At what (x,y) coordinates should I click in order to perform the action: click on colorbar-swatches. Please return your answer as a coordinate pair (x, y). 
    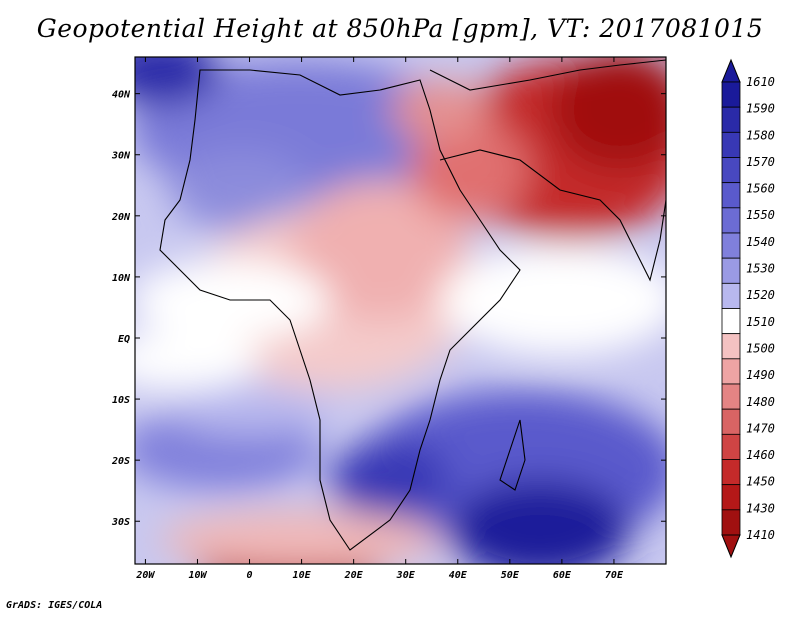
    Looking at the image, I should click on (731, 308).